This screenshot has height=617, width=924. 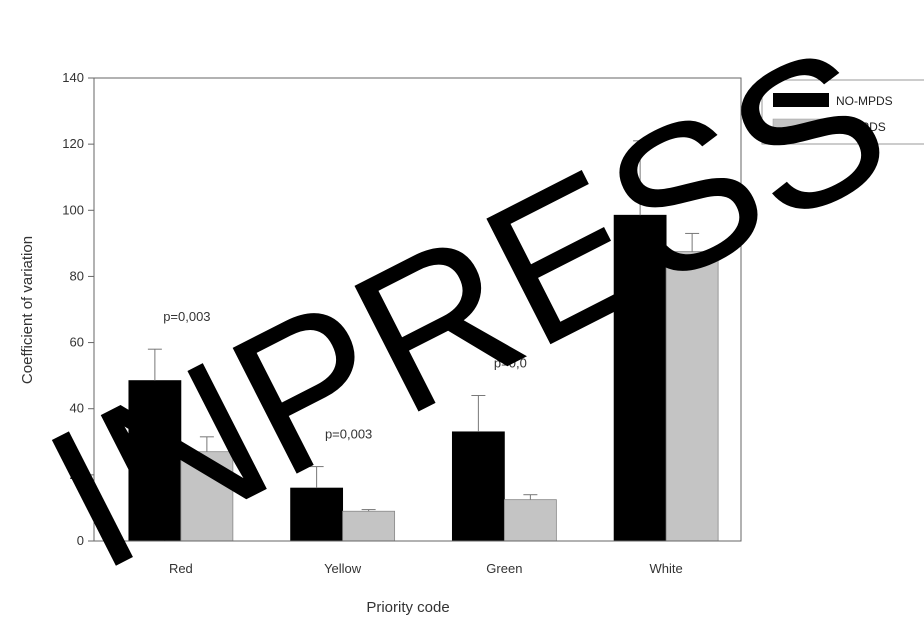 What do you see at coordinates (801, 100) in the screenshot?
I see `legend-swatch-no-mpds` at bounding box center [801, 100].